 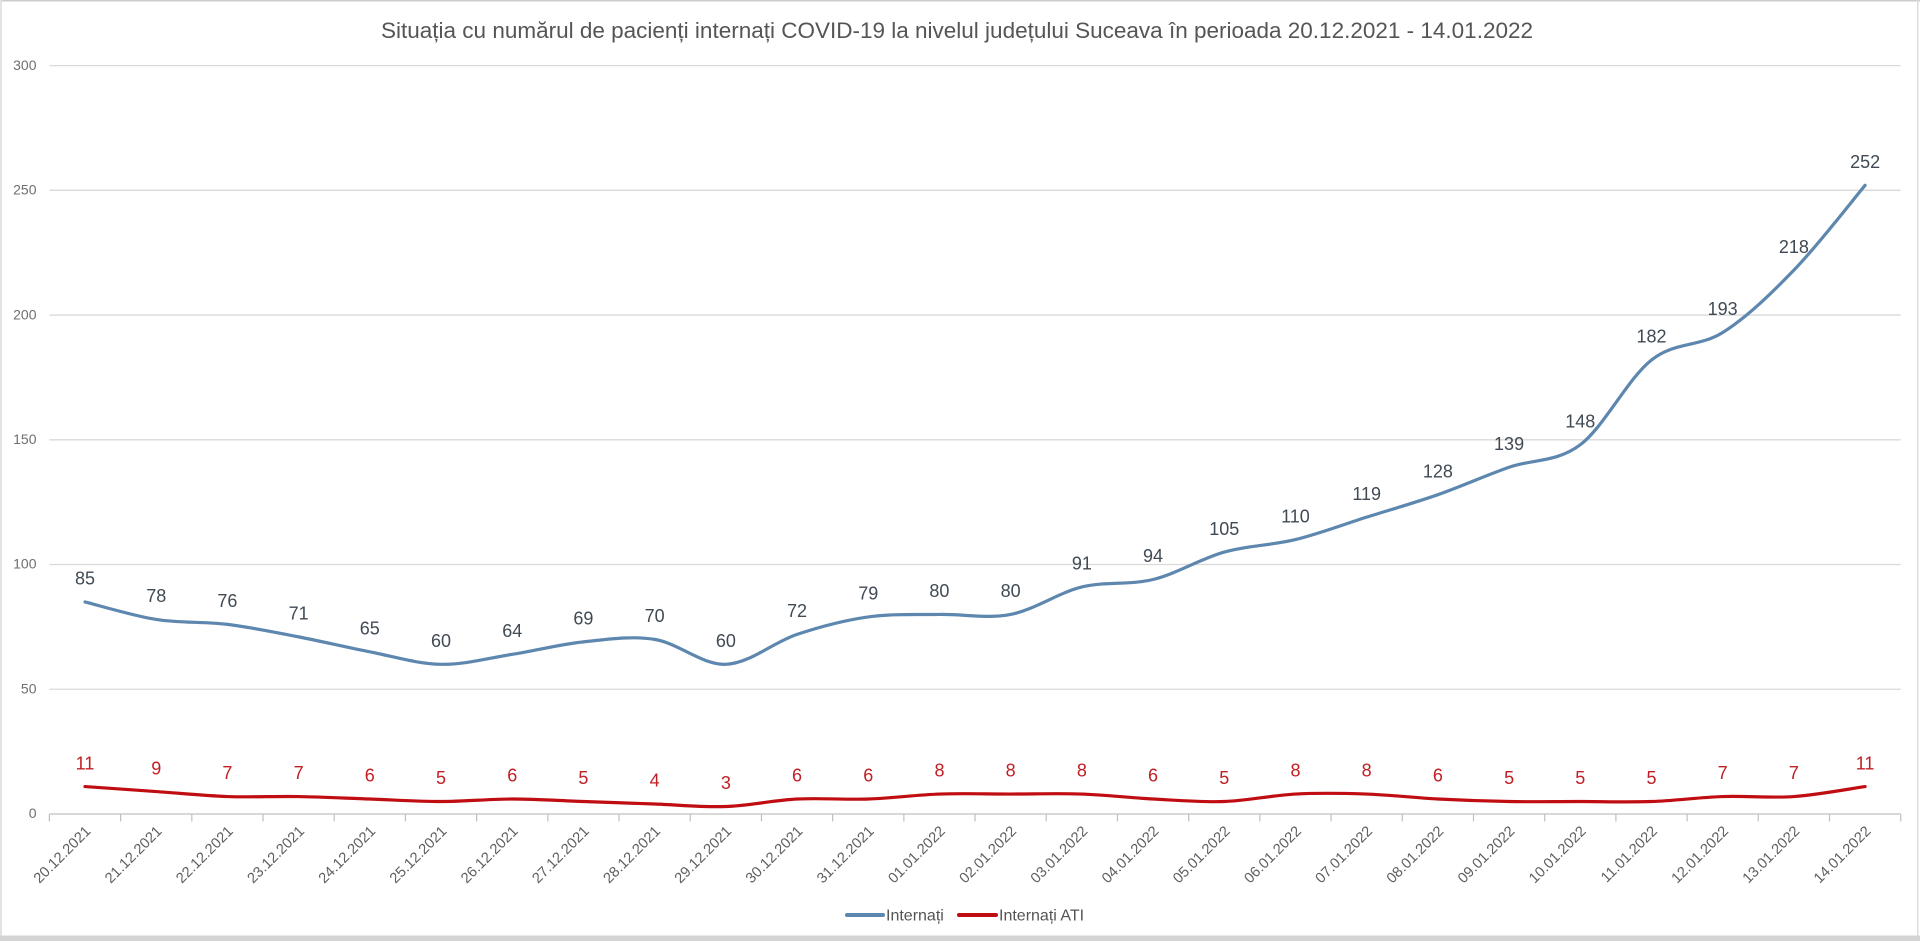 I want to click on svg-text: 65, so click(x=370, y=629).